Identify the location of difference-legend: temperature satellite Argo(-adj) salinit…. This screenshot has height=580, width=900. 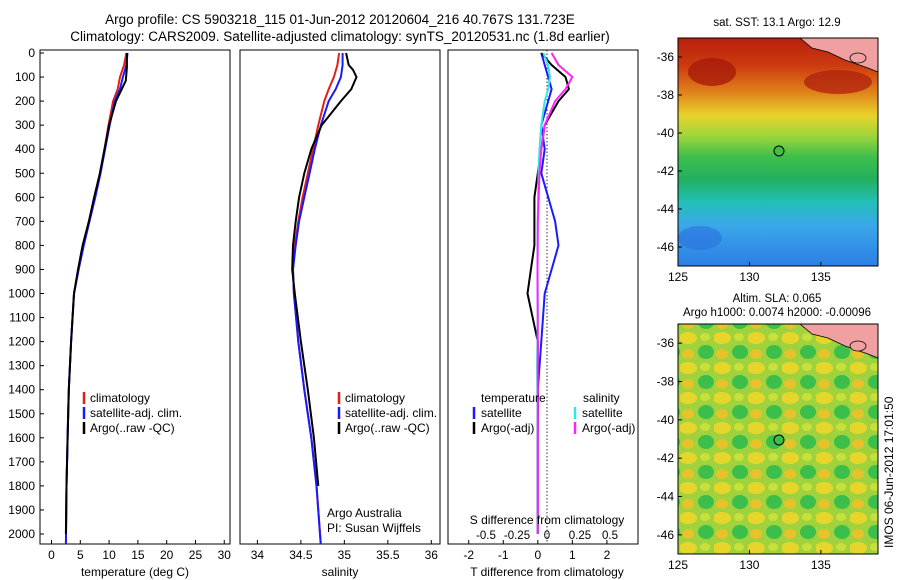
(553, 413).